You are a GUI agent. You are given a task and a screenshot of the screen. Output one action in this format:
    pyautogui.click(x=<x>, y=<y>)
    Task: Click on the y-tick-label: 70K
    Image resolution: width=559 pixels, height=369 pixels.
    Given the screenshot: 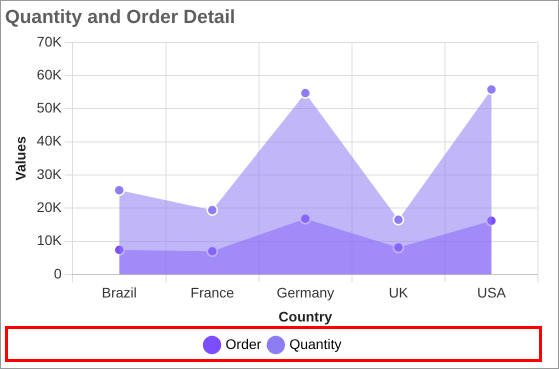 What is the action you would take?
    pyautogui.click(x=49, y=41)
    